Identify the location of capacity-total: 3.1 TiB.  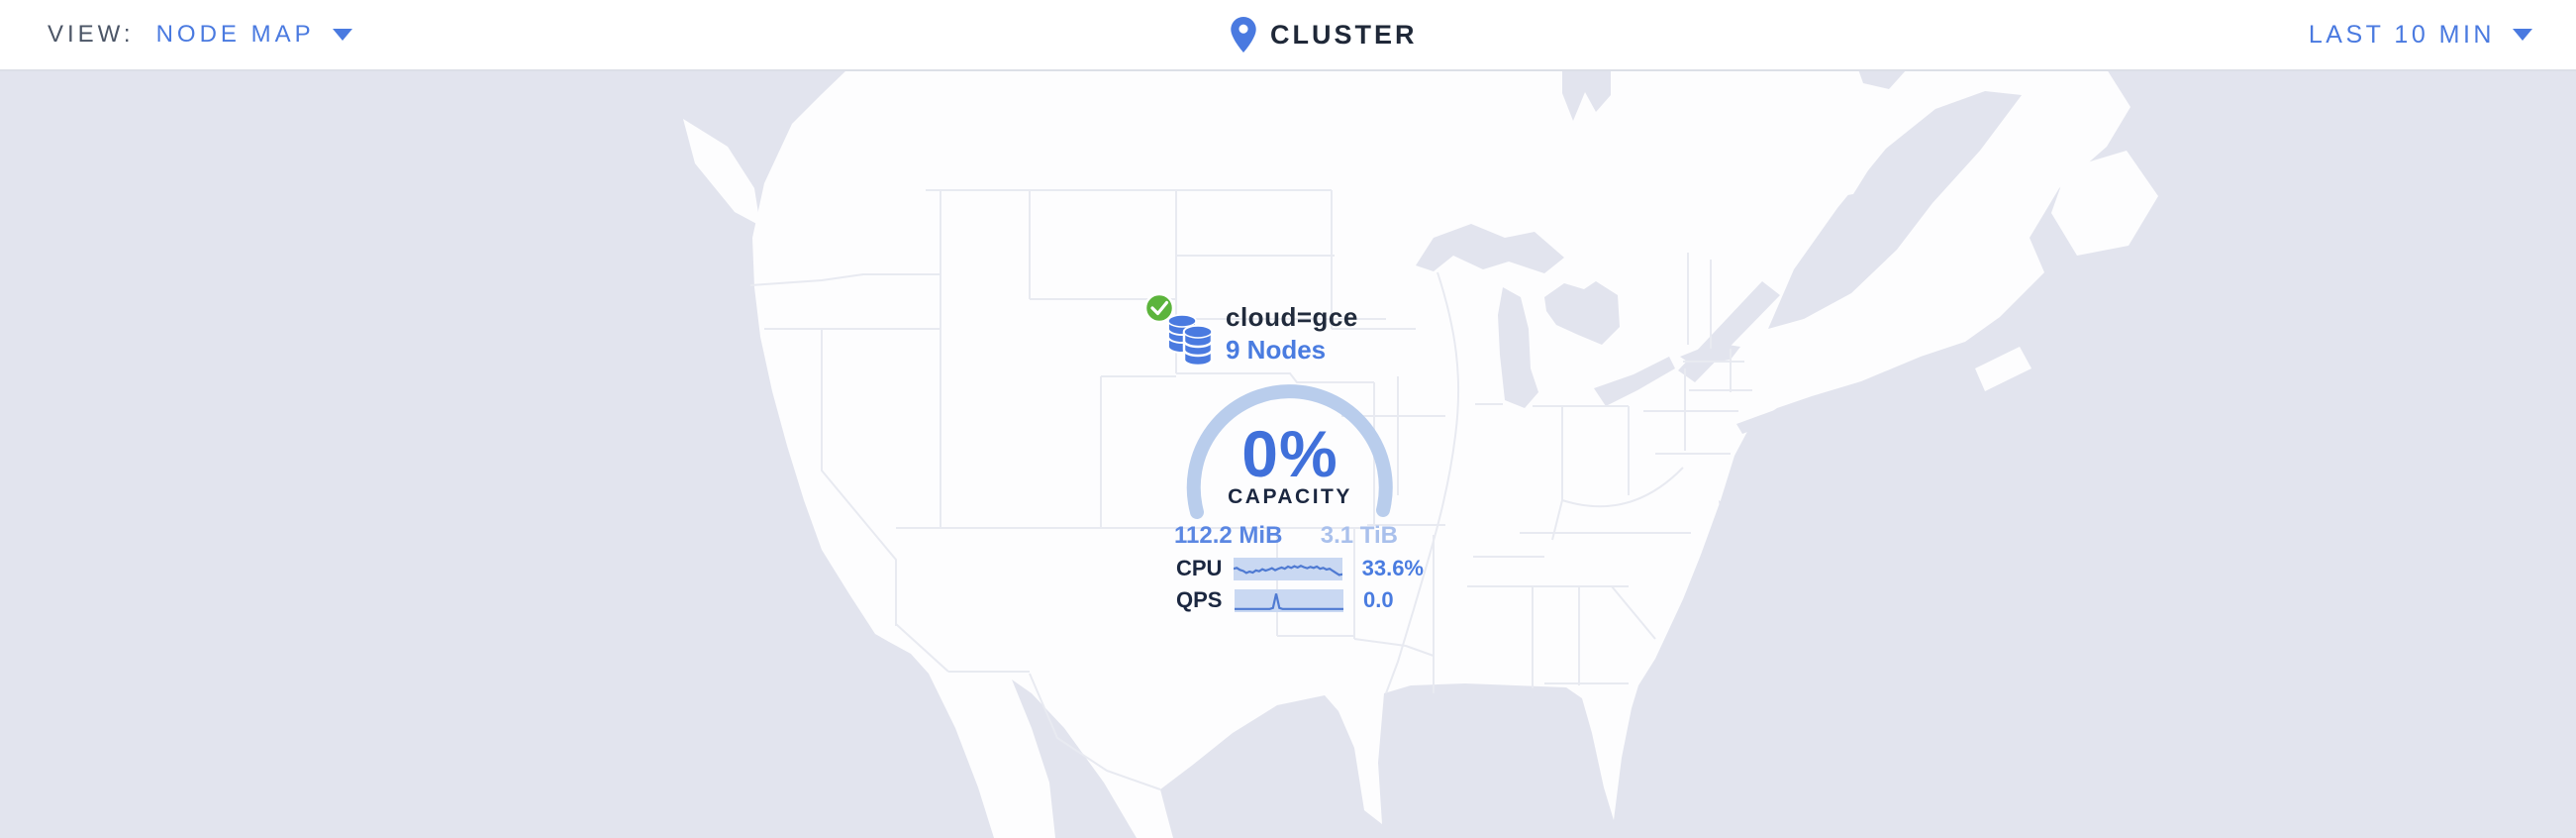
(1359, 535).